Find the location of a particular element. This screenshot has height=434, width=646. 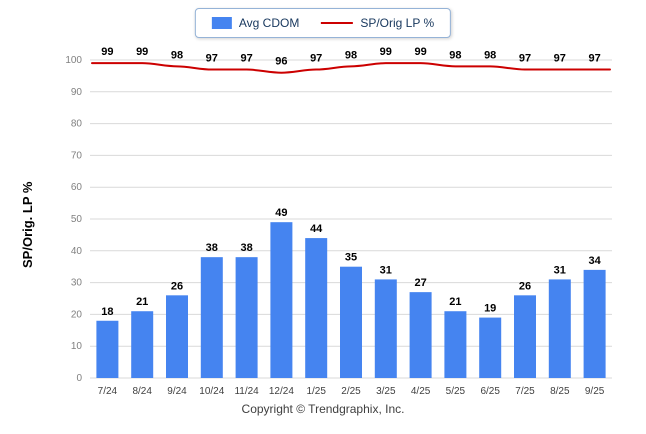

x-tick-label: 9/25 is located at coordinates (595, 391).